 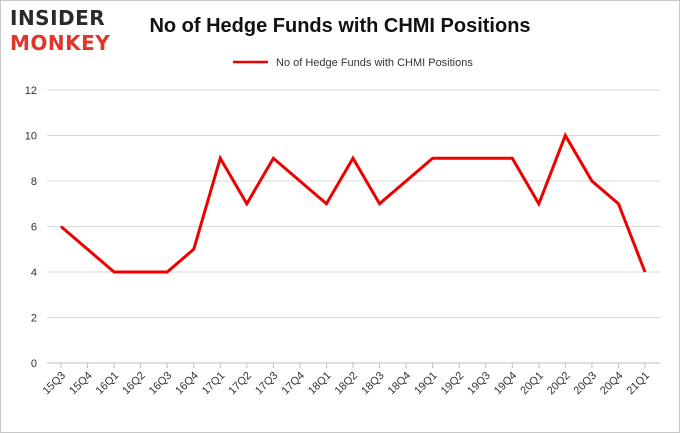 What do you see at coordinates (340, 26) in the screenshot?
I see `chart-title: No of Hedge Funds with CHMI Positions` at bounding box center [340, 26].